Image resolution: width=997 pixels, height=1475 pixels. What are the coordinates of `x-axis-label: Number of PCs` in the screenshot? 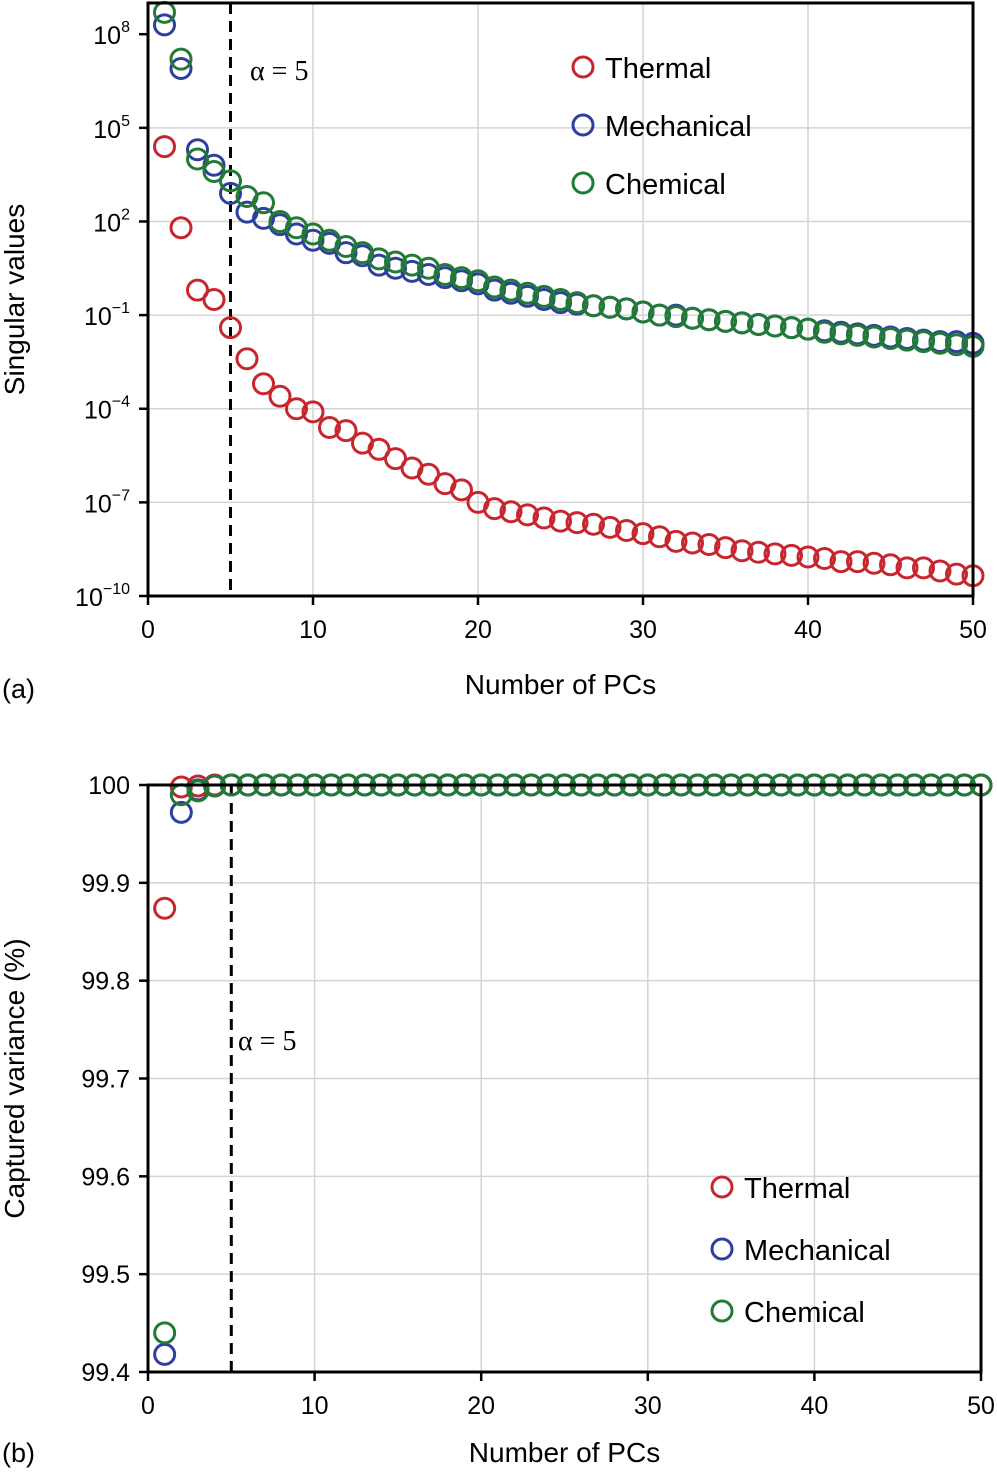 It's located at (560, 684).